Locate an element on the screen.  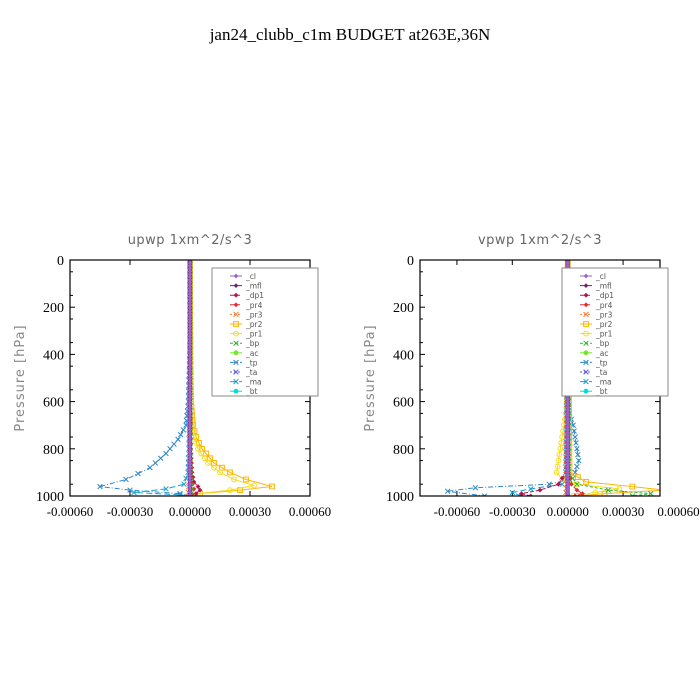
legend-label: _ac is located at coordinates (601, 353).